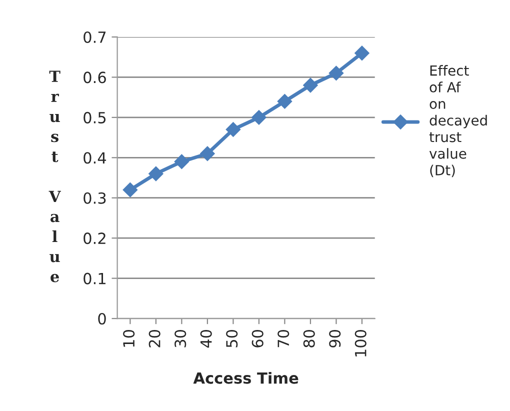  I want to click on text: Trust Value, so click(54, 176).